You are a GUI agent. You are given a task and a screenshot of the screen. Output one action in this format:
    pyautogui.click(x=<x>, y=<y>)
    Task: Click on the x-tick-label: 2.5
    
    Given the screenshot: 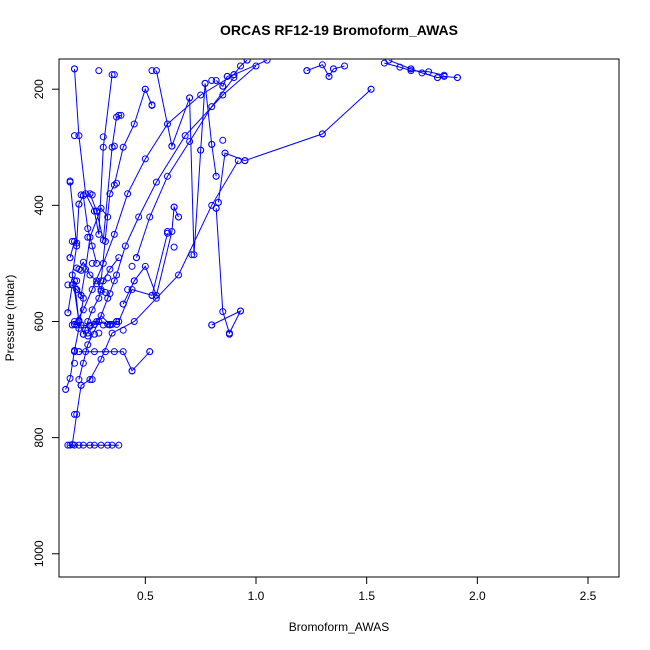 What is the action you would take?
    pyautogui.click(x=588, y=596)
    